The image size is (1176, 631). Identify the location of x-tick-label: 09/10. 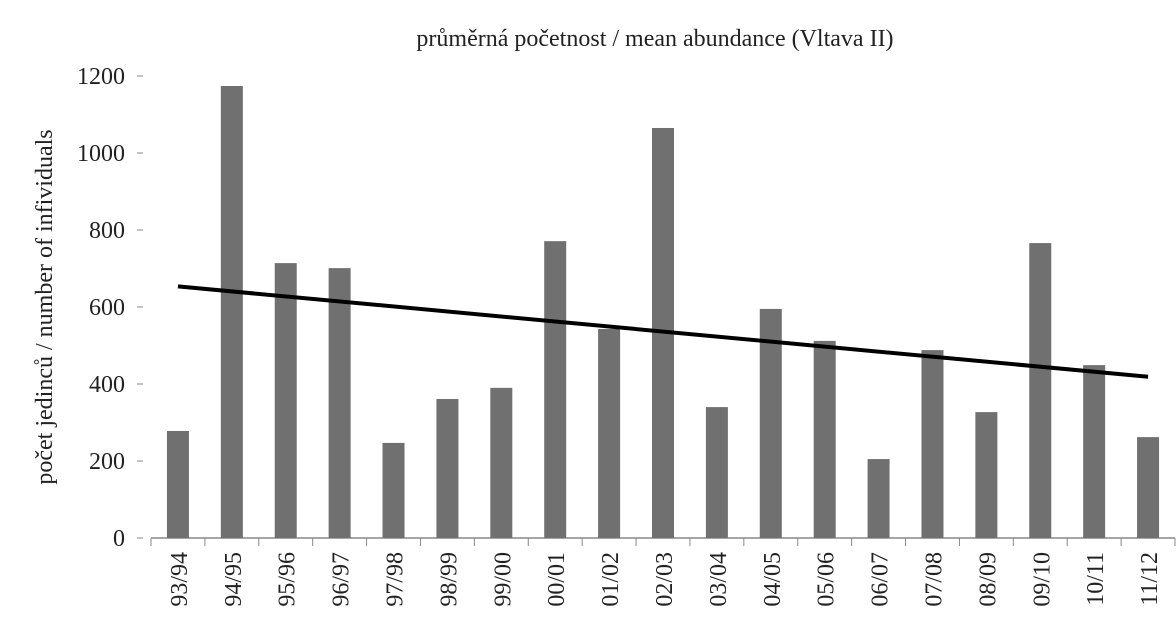
(1042, 579).